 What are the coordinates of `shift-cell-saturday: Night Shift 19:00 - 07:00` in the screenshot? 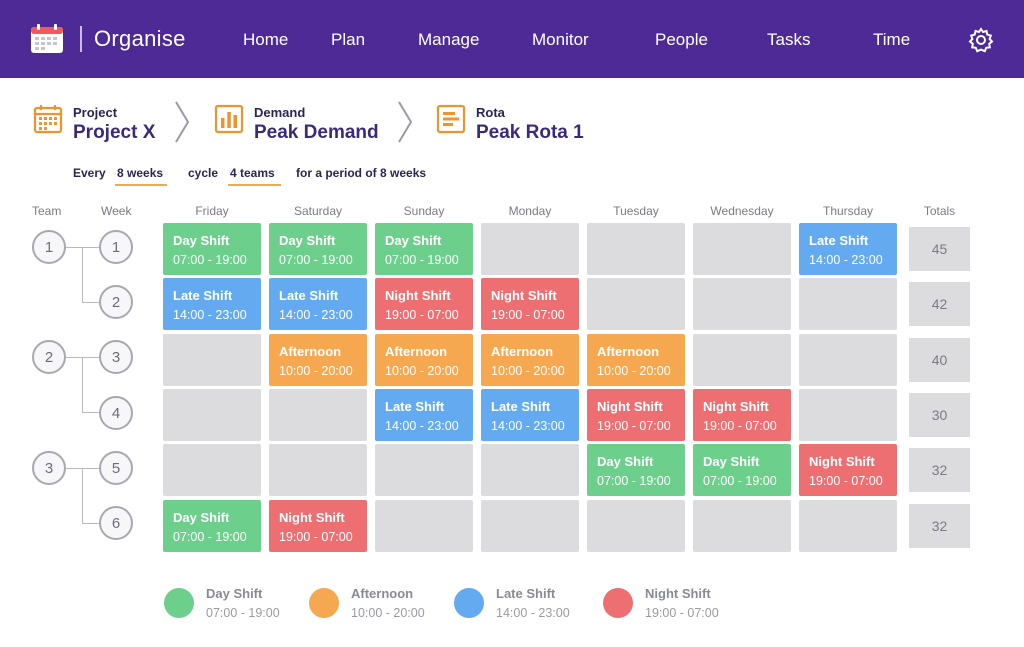 It's located at (318, 526).